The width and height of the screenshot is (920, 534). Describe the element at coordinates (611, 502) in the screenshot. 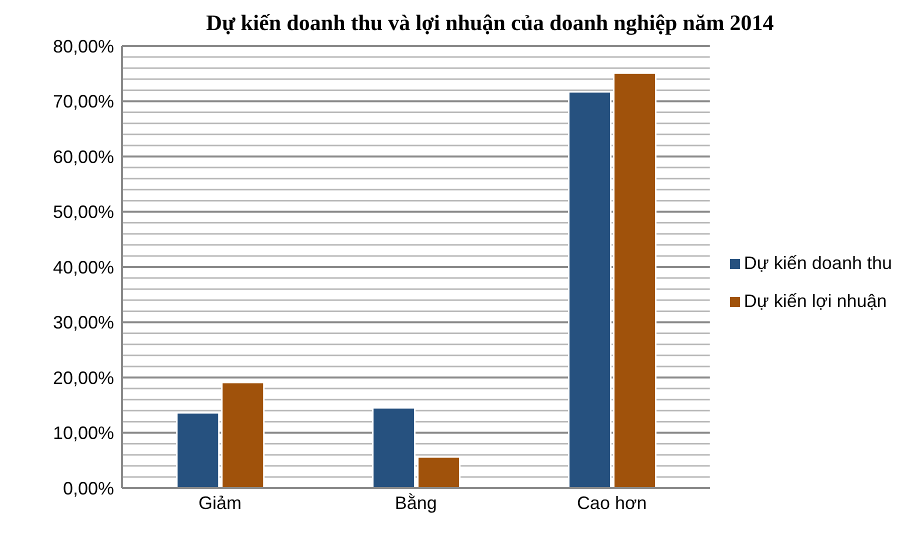

I see `x-tick-label: Cao hơn` at that location.